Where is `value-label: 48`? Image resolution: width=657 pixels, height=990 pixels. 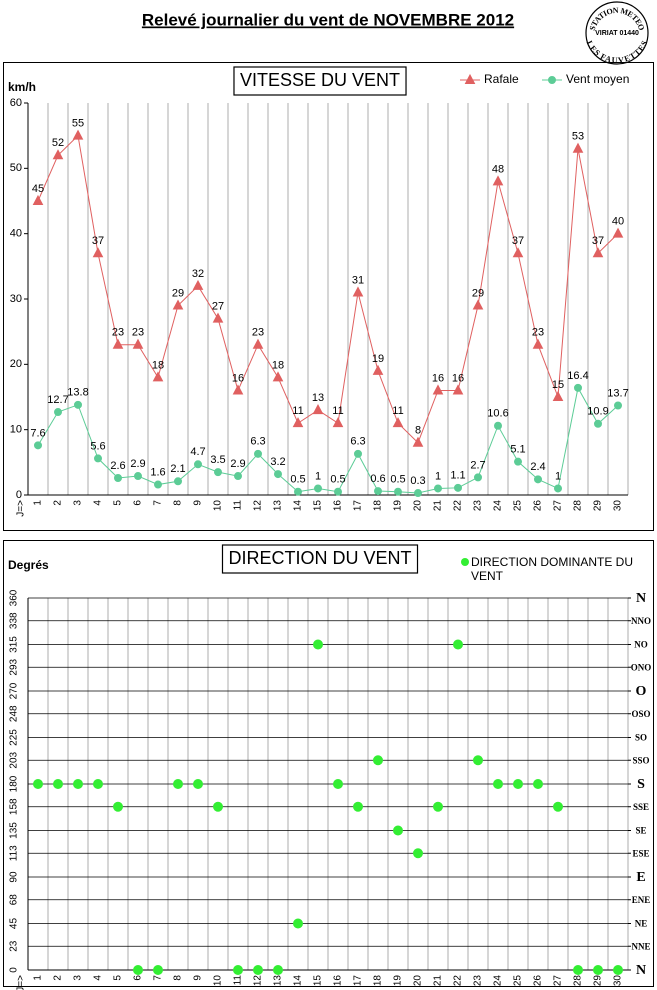
value-label: 48 is located at coordinates (498, 169).